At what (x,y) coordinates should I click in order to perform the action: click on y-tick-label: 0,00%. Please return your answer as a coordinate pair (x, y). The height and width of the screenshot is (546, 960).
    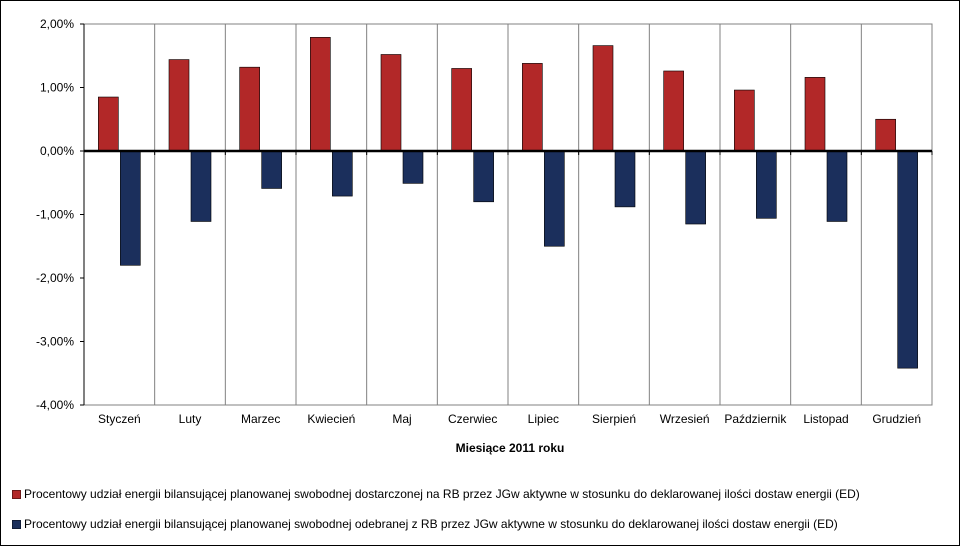
    Looking at the image, I should click on (57, 151).